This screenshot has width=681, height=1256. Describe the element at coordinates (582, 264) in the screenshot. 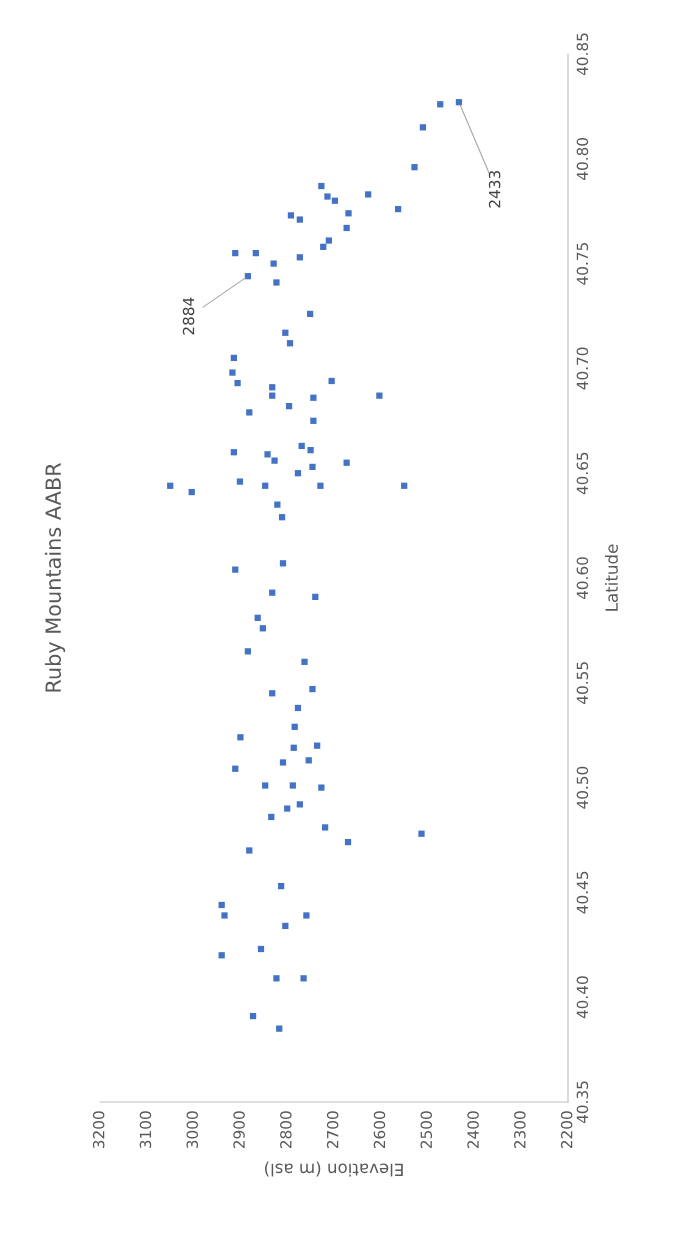

I see `y-tick-label: 40.75` at that location.